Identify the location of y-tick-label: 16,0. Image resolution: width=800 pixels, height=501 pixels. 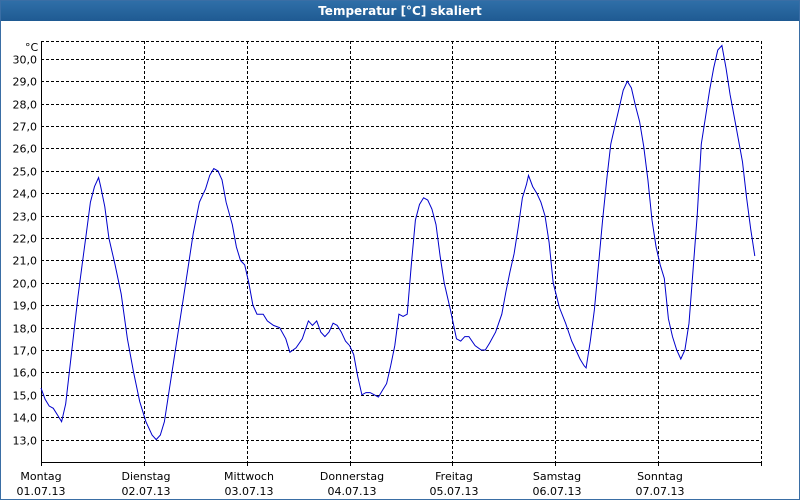
(25, 373).